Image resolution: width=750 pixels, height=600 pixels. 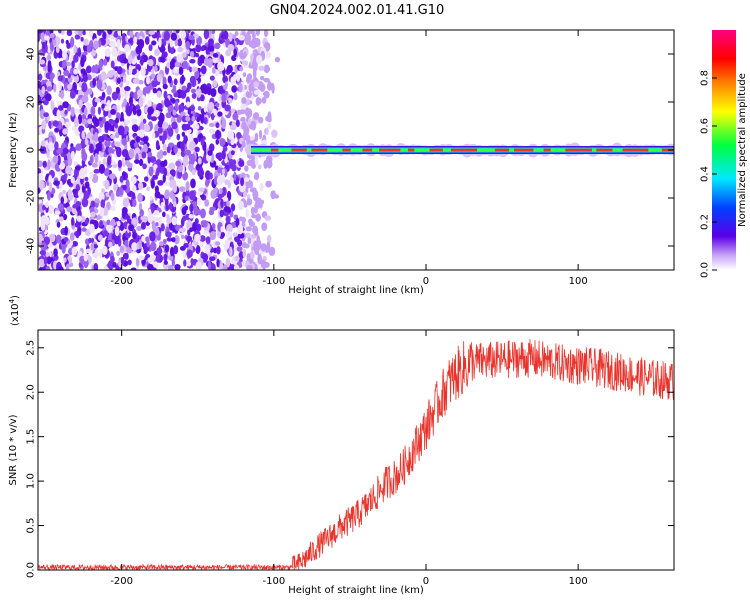 I want to click on tone-peak, so click(x=346, y=150).